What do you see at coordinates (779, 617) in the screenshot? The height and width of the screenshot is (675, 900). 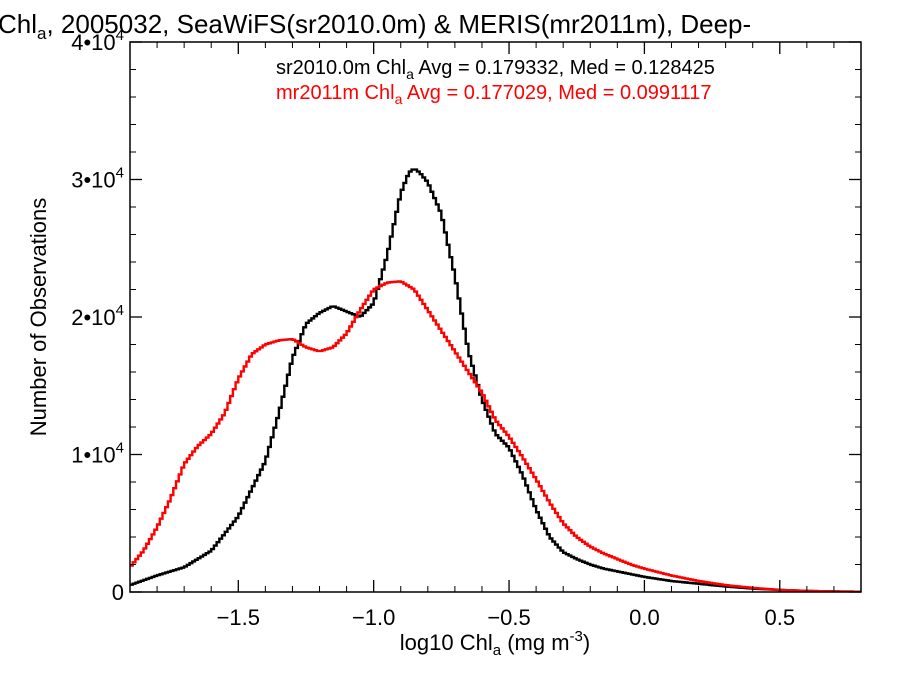 I see `x-tick-label: 0.5` at bounding box center [779, 617].